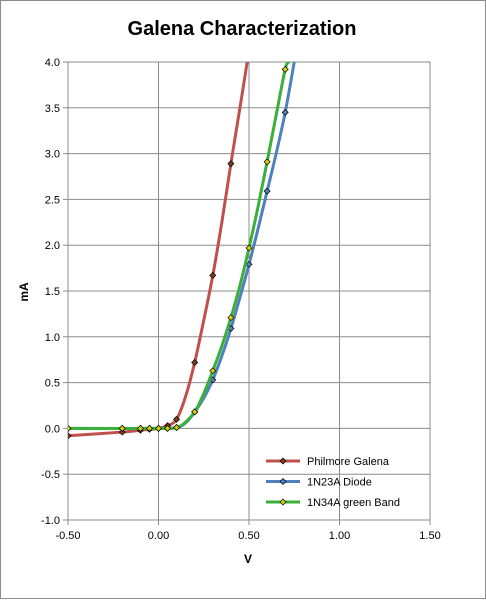 The image size is (486, 603). Describe the element at coordinates (348, 462) in the screenshot. I see `legend-label-philmore-galena: Philmore Galena` at that location.